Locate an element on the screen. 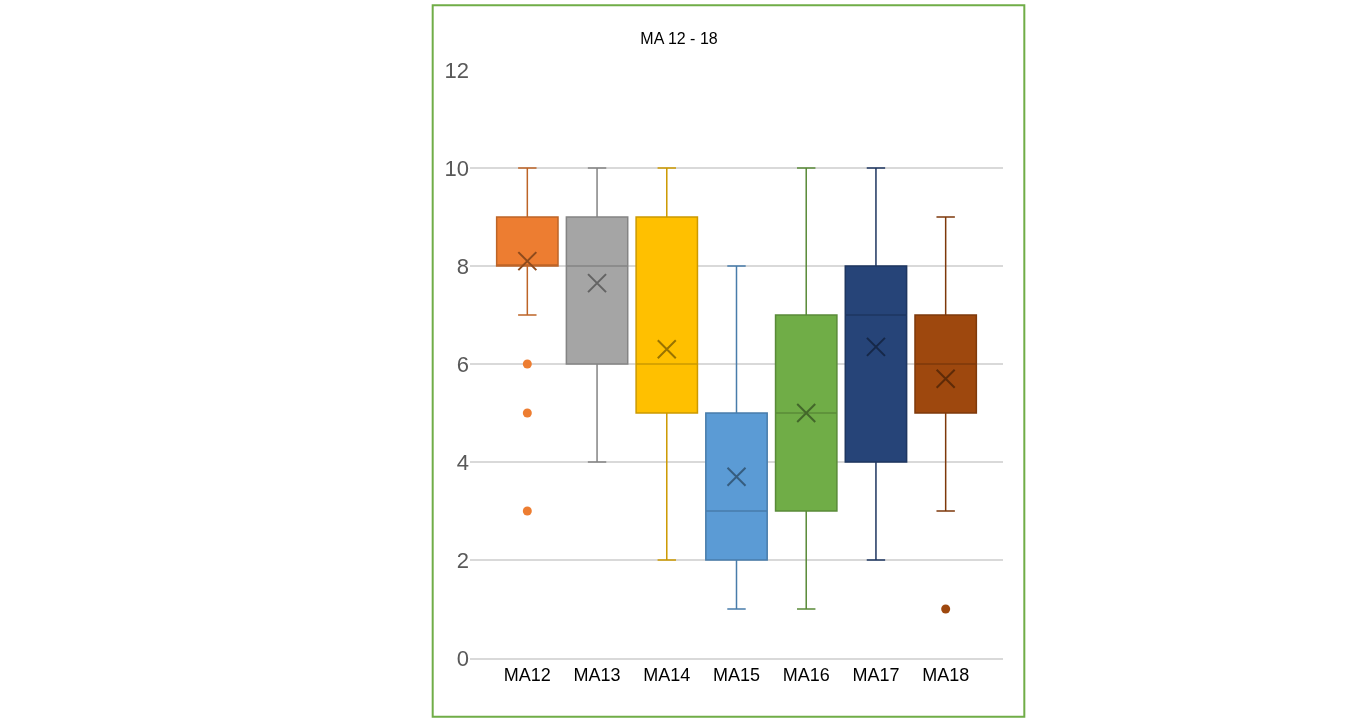  y-tick-label: 10 is located at coordinates (456, 168).